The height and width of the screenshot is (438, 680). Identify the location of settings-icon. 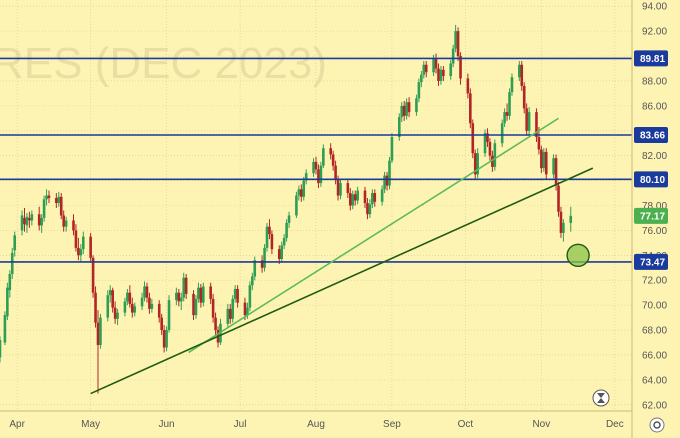
(657, 425).